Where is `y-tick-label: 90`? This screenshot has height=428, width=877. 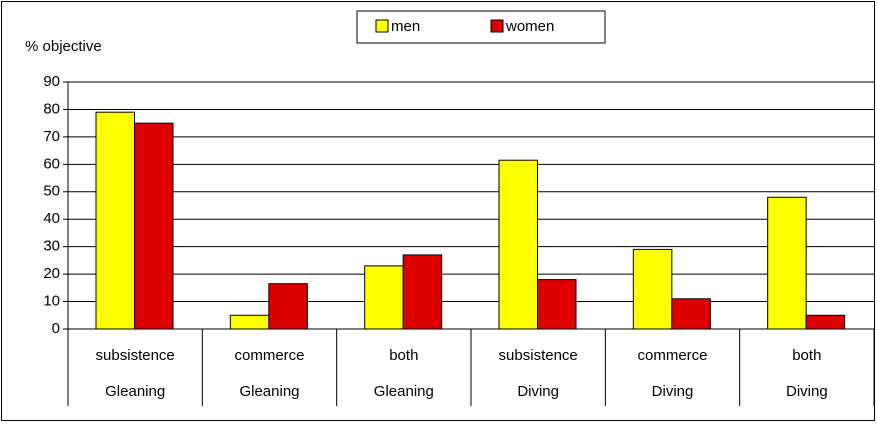
y-tick-label: 90 is located at coordinates (51, 81).